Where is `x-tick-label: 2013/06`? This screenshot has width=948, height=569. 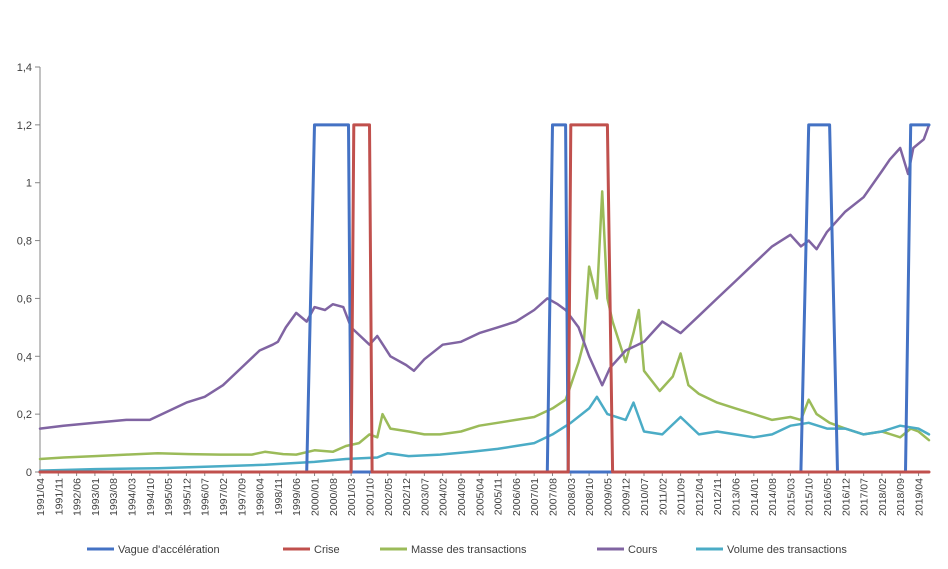
x-tick-label: 2013/06 is located at coordinates (737, 497).